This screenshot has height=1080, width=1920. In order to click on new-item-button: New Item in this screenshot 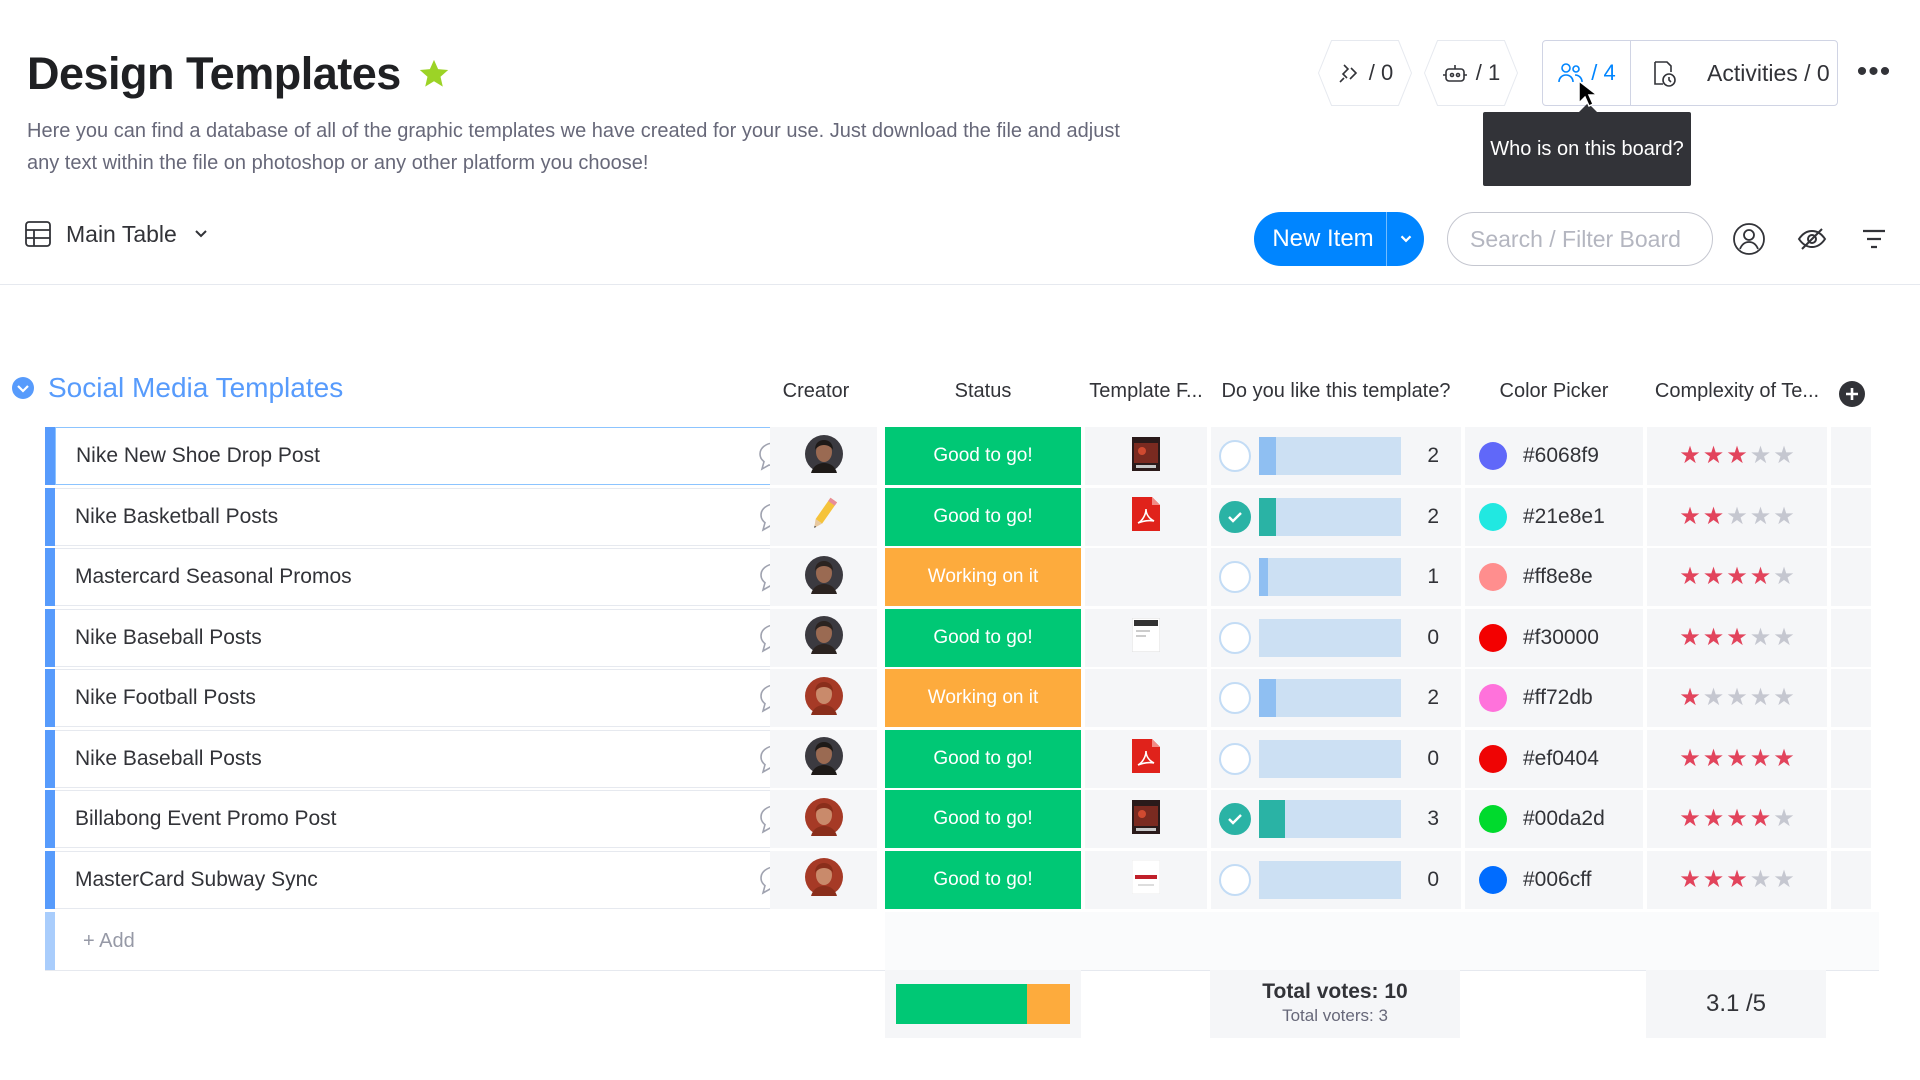, I will do `click(1339, 239)`.